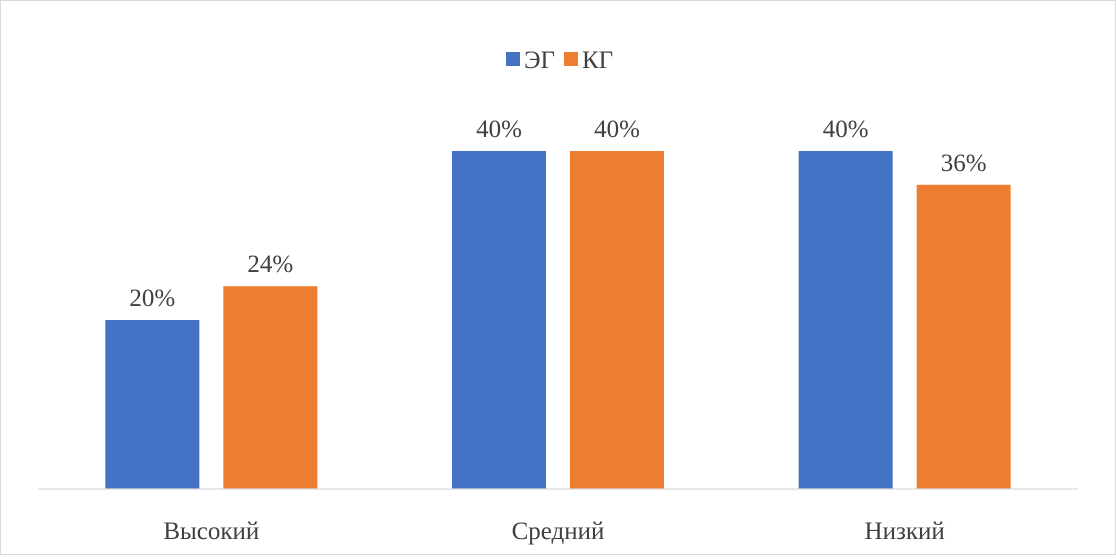 Image resolution: width=1116 pixels, height=559 pixels. What do you see at coordinates (539, 60) in the screenshot?
I see `legend-label: ЭГ` at bounding box center [539, 60].